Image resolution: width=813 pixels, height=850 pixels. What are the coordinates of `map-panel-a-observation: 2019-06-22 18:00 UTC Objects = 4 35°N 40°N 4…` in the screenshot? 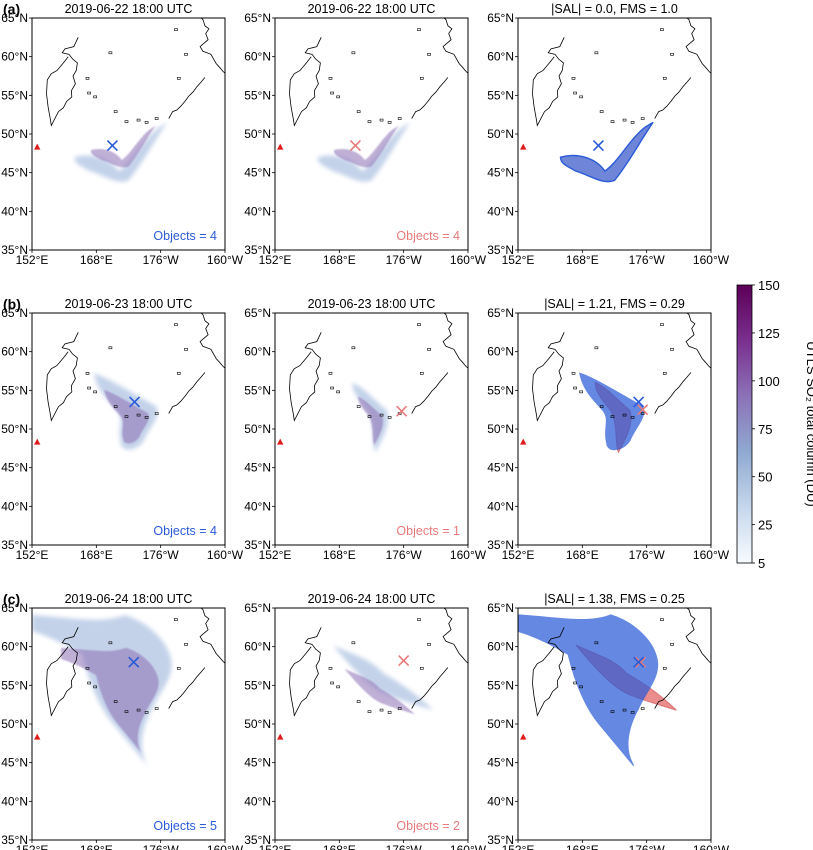 It's located at (122, 134).